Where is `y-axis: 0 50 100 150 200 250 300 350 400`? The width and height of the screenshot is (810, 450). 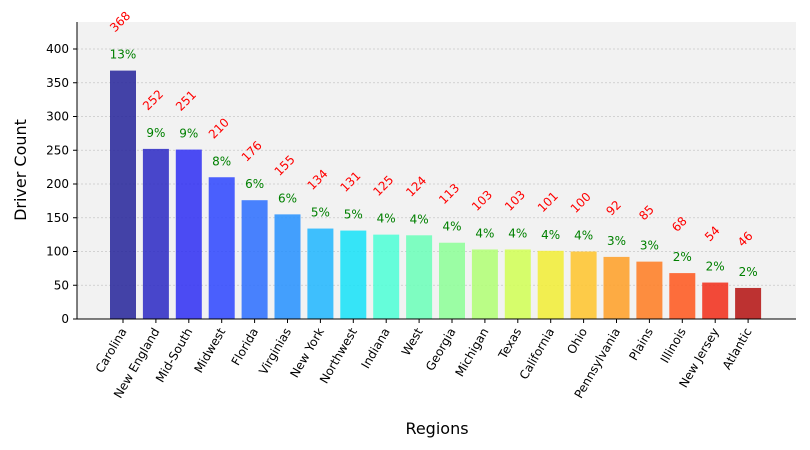
y-axis: 0 50 100 150 200 250 300 350 400 is located at coordinates (61, 184).